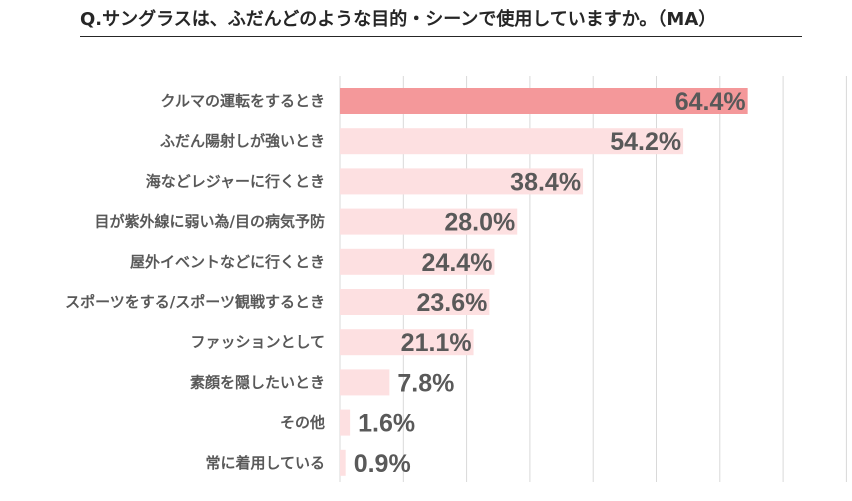 This screenshot has height=501, width=852. Describe the element at coordinates (436, 343) in the screenshot. I see `value-label: 21.1%` at that location.